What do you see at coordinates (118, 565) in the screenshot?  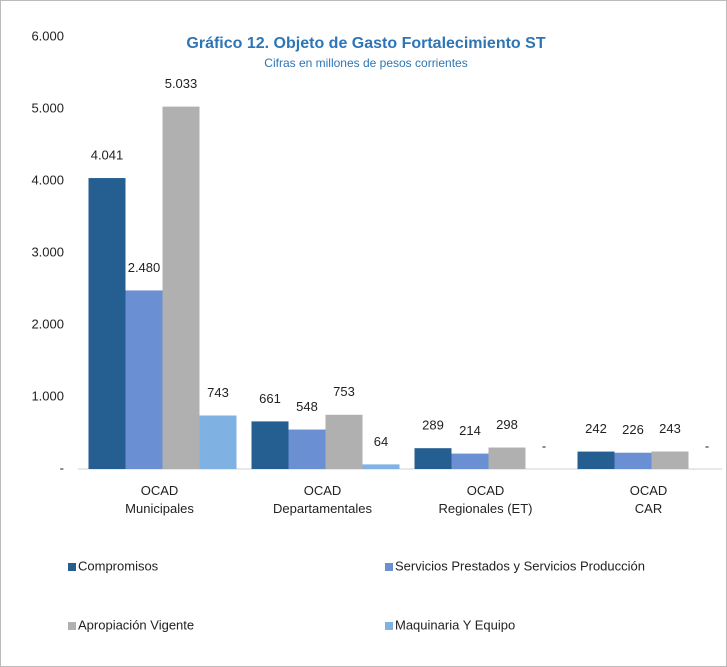 I see `legend-label: Compromisos` at bounding box center [118, 565].